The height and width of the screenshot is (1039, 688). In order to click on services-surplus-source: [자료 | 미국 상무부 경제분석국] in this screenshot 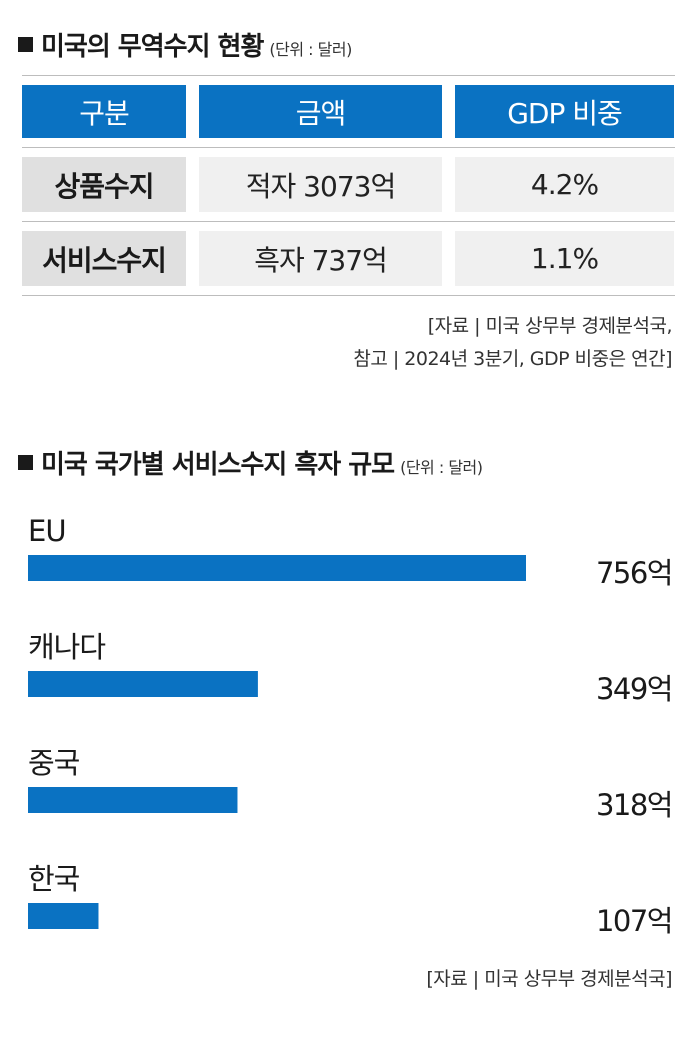, I will do `click(549, 979)`.